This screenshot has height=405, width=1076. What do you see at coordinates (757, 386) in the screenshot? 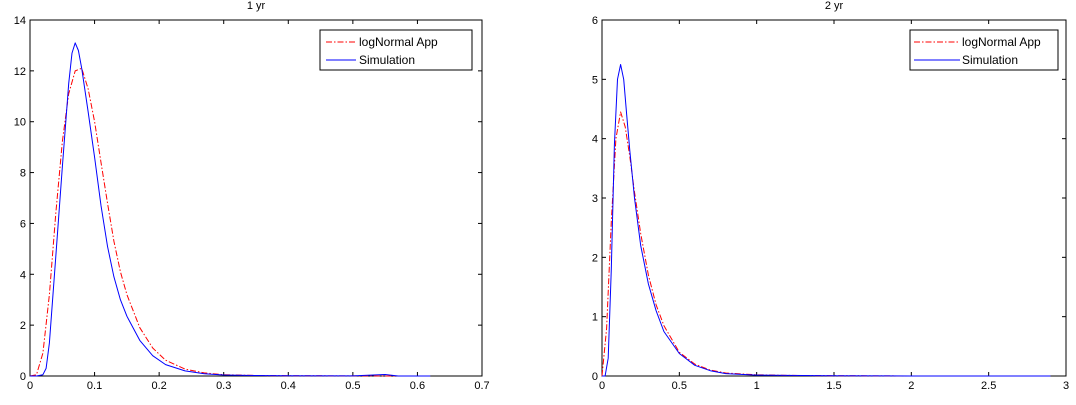
I see `x-tick-label: 1` at bounding box center [757, 386].